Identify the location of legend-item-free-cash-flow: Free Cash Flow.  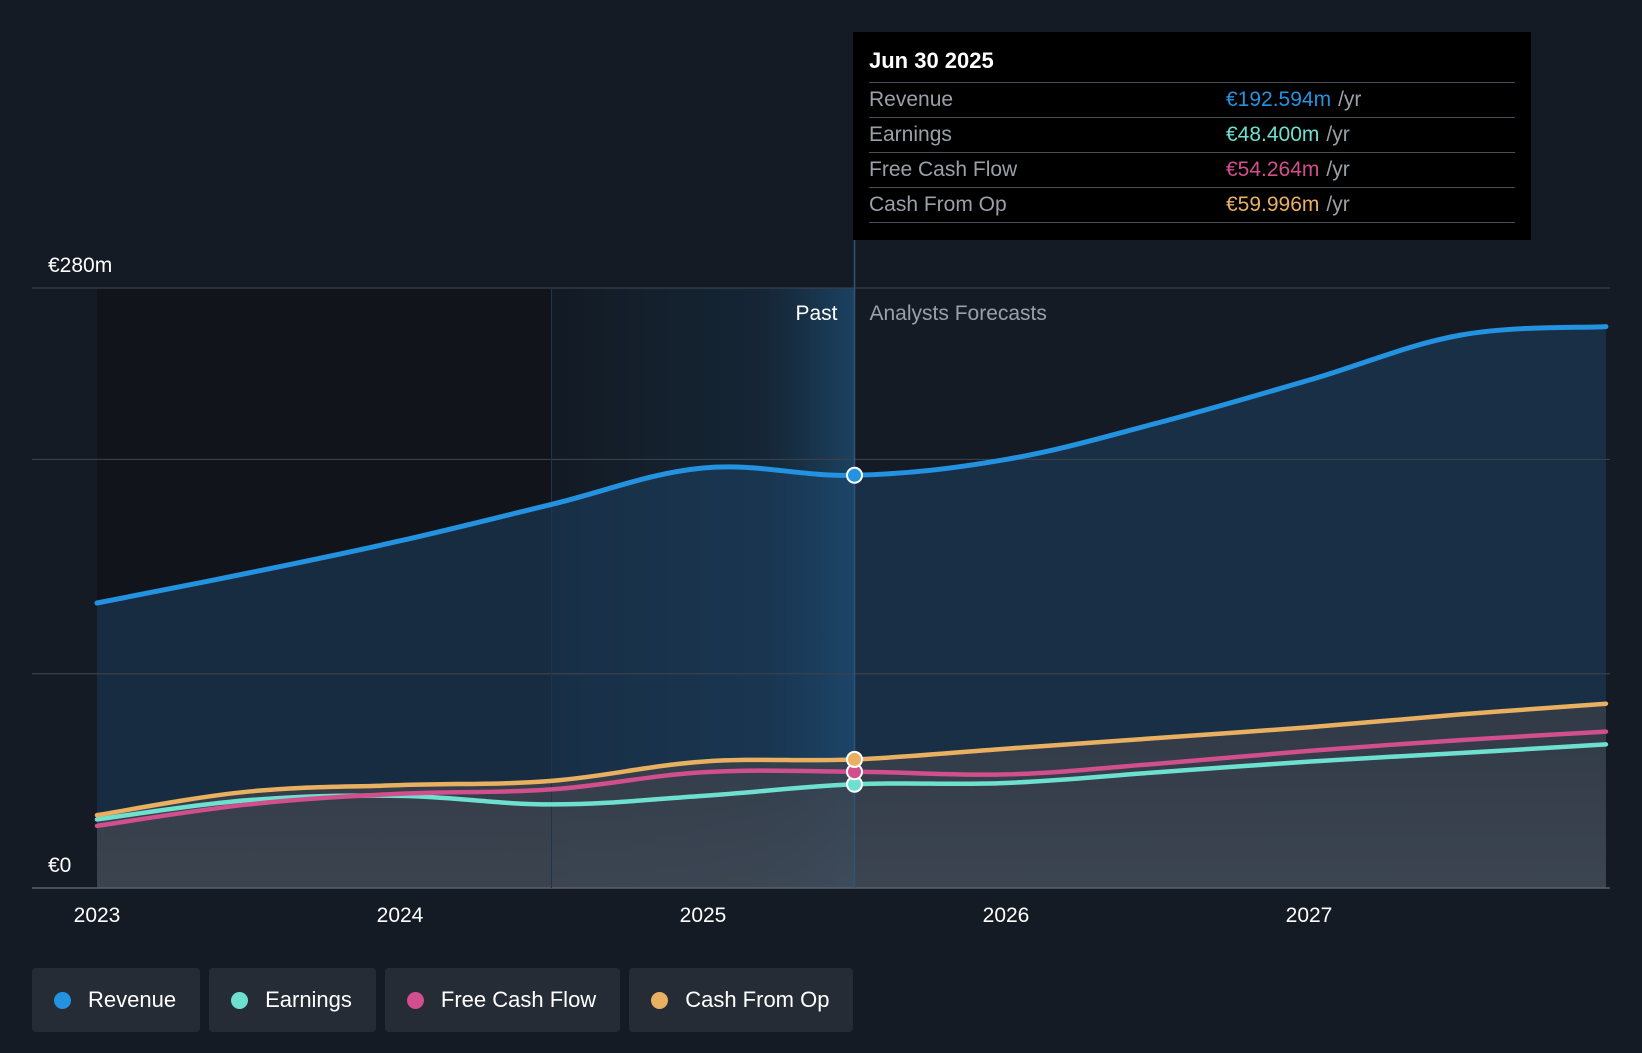
(502, 1000).